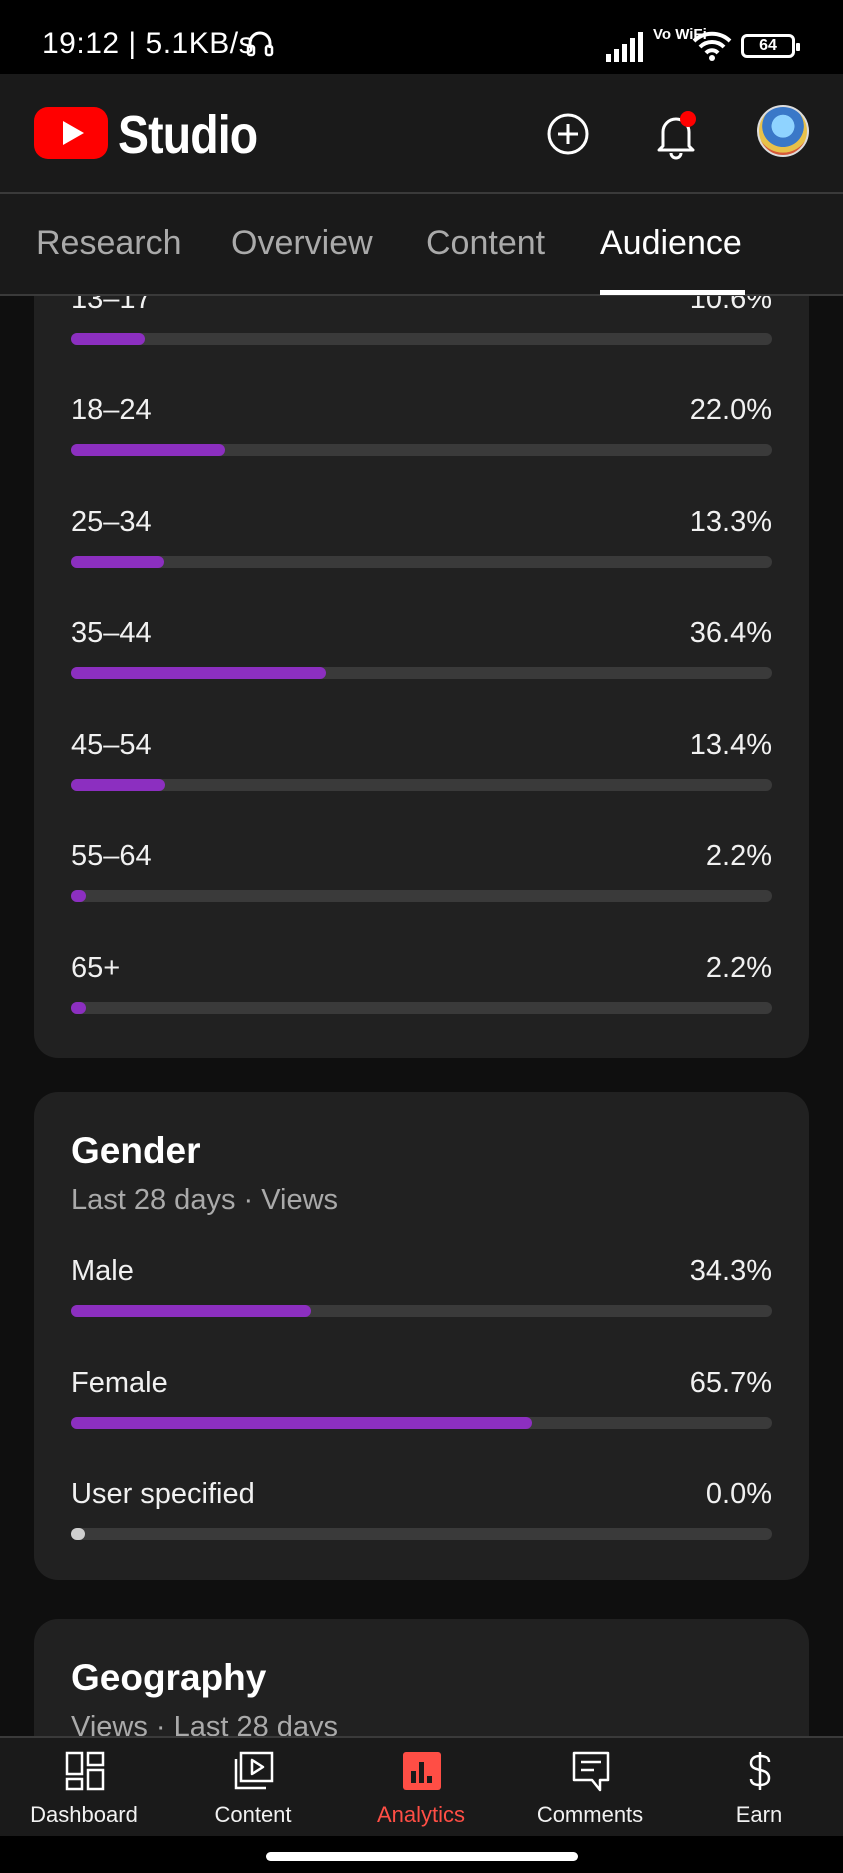  What do you see at coordinates (78, 1534) in the screenshot?
I see `bar-zero-dot` at bounding box center [78, 1534].